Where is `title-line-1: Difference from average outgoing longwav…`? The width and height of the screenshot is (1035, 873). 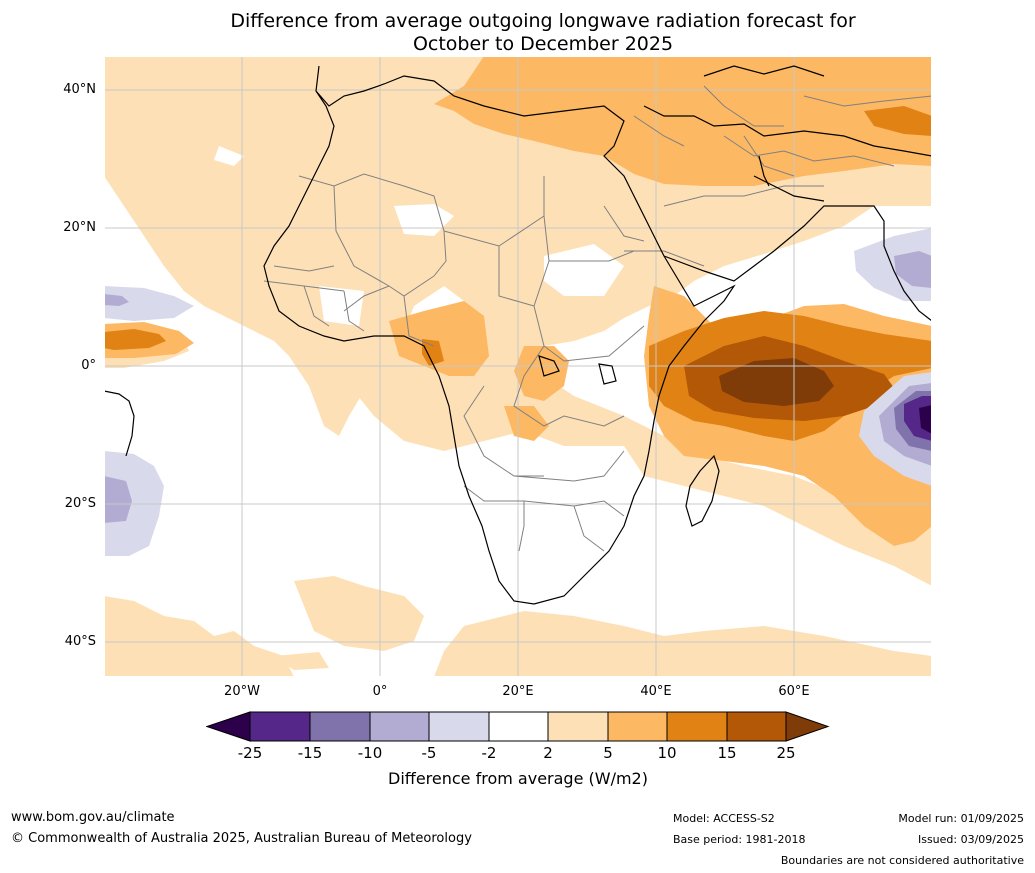 title-line-1: Difference from average outgoing longwav… is located at coordinates (543, 21).